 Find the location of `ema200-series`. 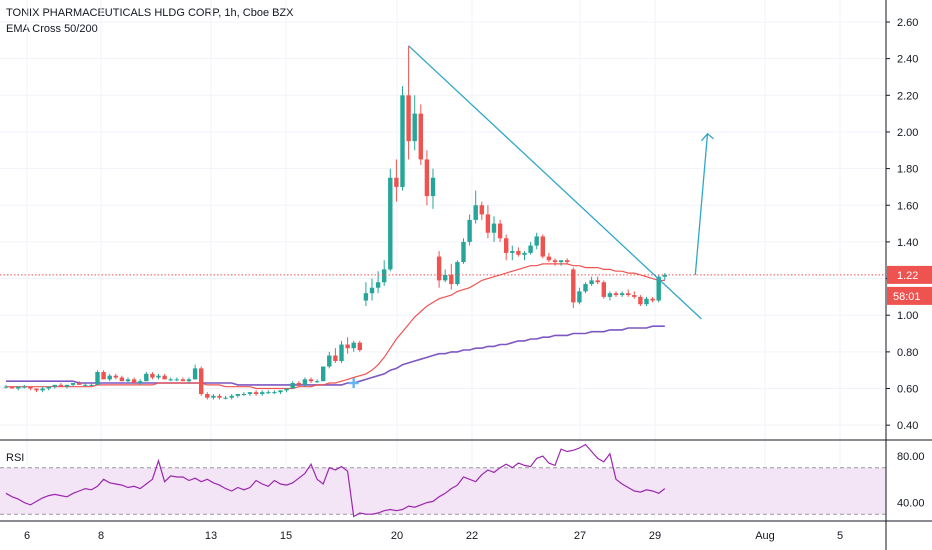

ema200-series is located at coordinates (335, 355).